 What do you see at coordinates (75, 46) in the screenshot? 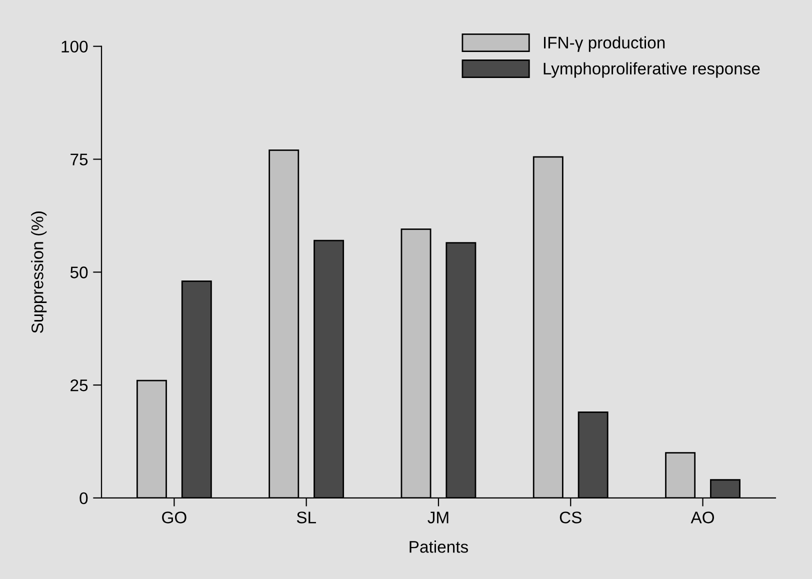
I see `y-tick-label: 100` at bounding box center [75, 46].